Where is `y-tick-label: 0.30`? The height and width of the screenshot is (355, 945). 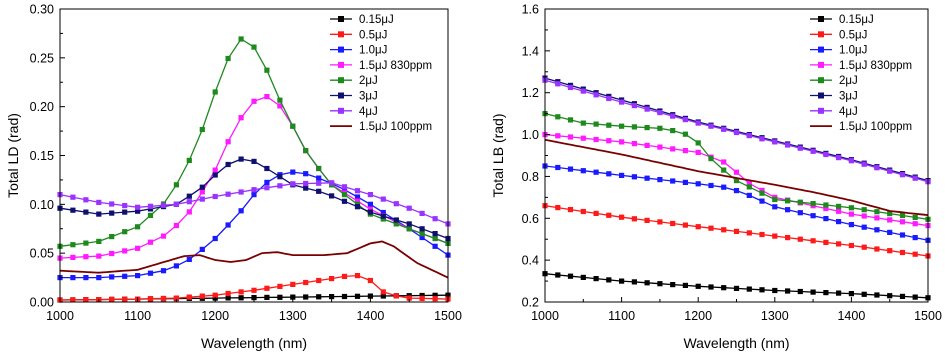
y-tick-label: 0.30 is located at coordinates (42, 10).